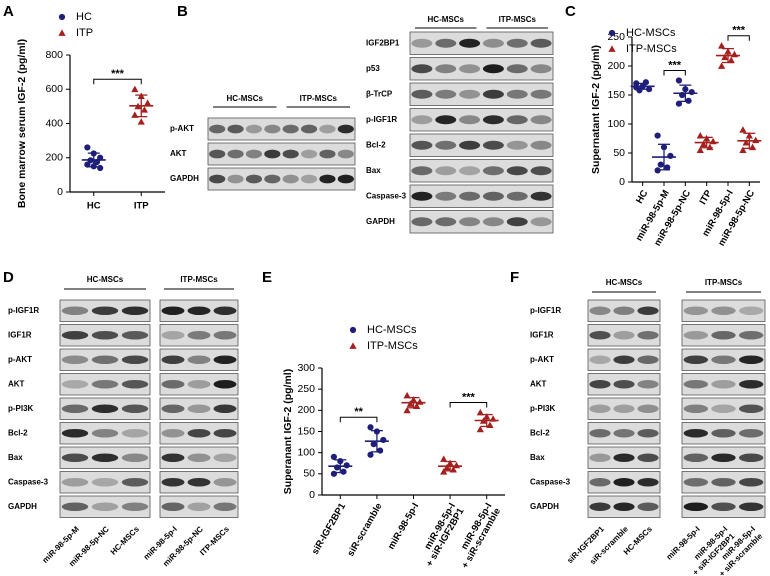 The height and width of the screenshot is (576, 770). I want to click on panel-letter: F, so click(514, 277).